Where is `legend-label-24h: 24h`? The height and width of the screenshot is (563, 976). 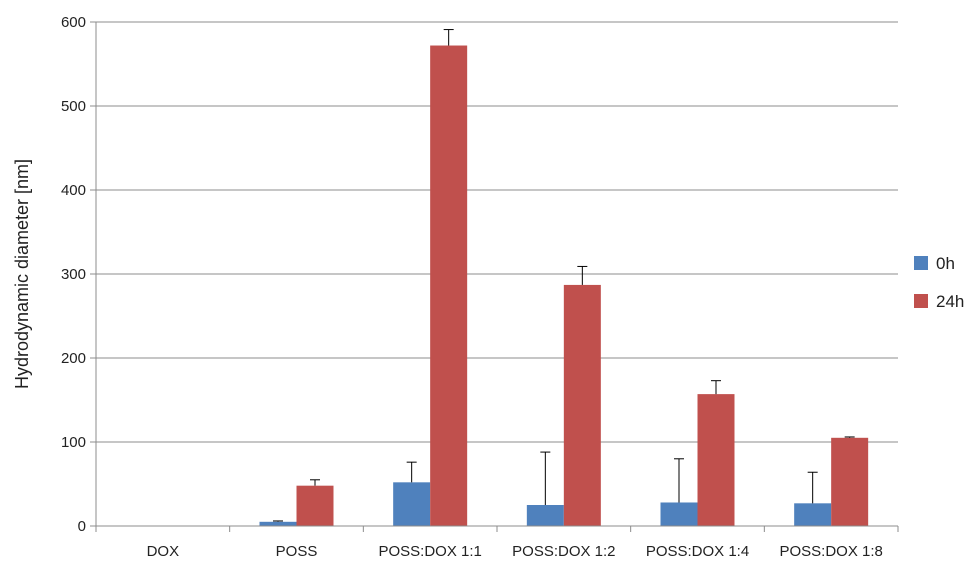
legend-label-24h: 24h is located at coordinates (950, 301).